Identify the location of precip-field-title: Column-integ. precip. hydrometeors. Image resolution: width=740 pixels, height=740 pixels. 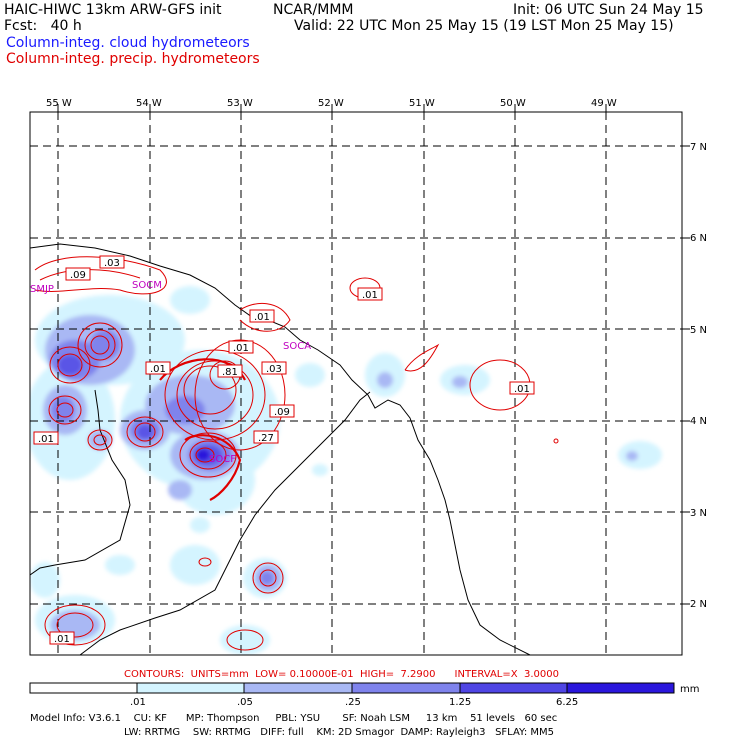
(133, 59).